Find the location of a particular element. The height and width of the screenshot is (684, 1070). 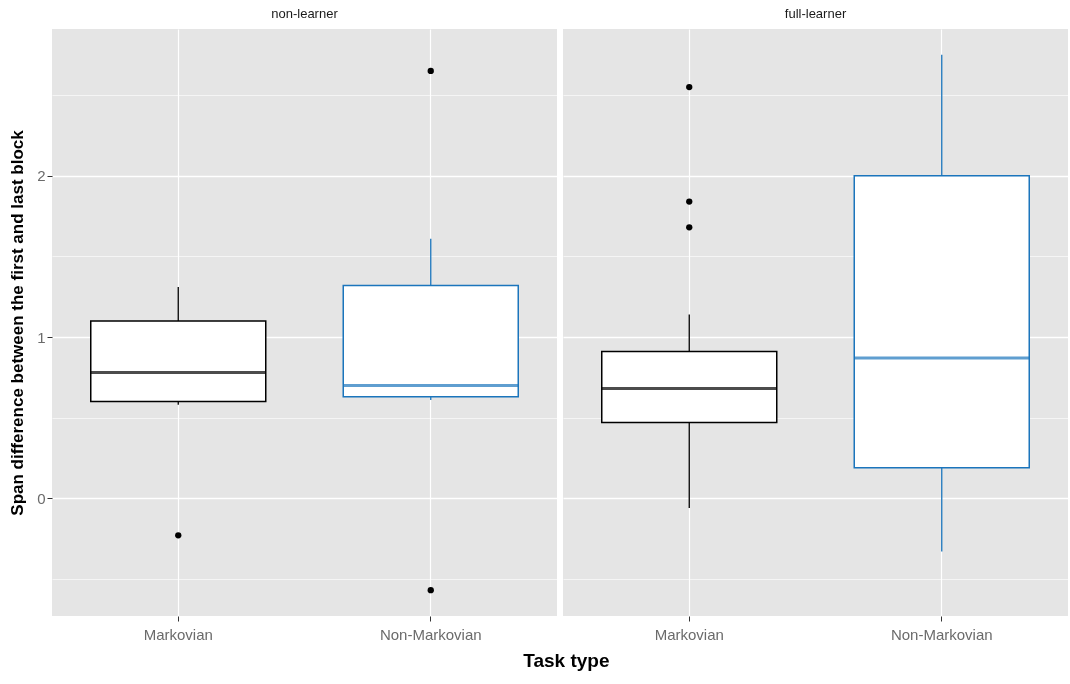

y-axis-title: Span difference between the first and last block is located at coordinates (18, 322).